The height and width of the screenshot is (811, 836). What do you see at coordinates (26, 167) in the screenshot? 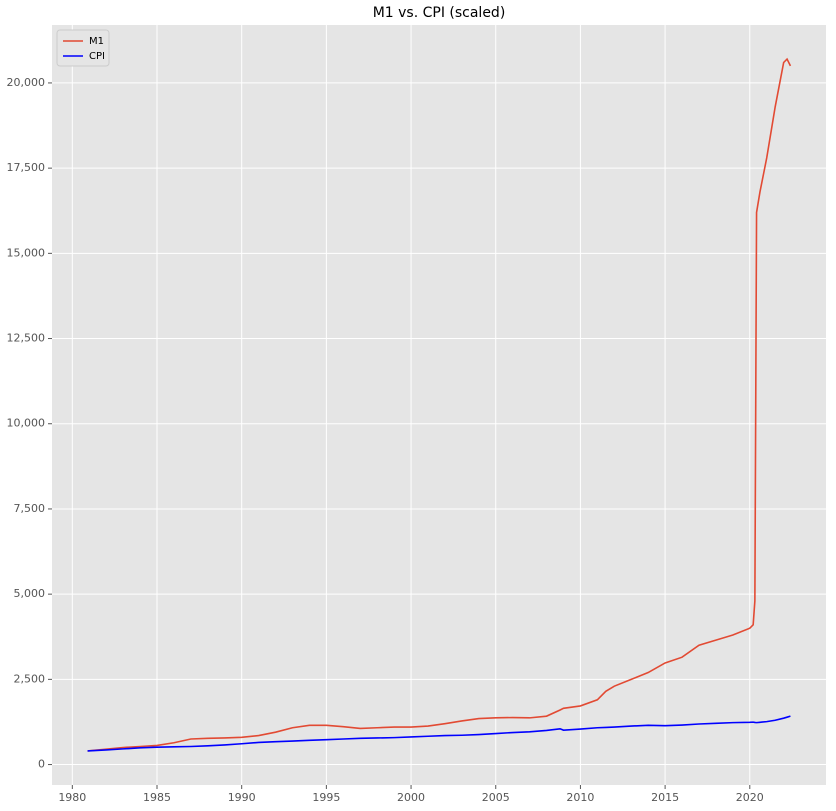
I see `y-tick-label: 17,500` at bounding box center [26, 167].